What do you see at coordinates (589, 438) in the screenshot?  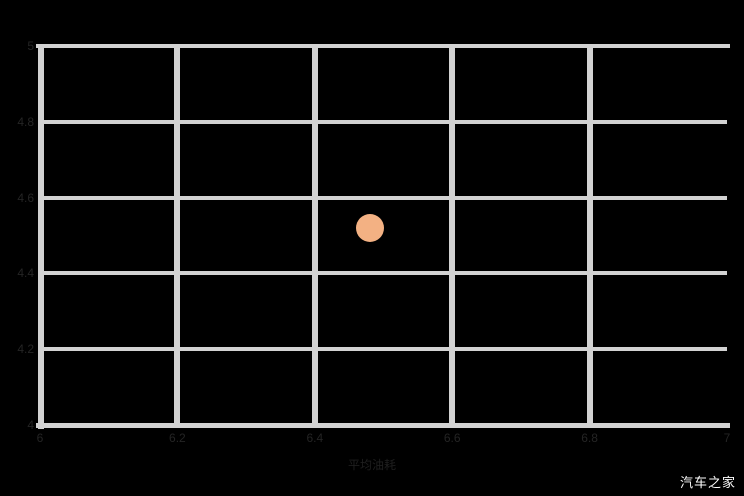 I see `x-tick-label: 6.8` at bounding box center [589, 438].